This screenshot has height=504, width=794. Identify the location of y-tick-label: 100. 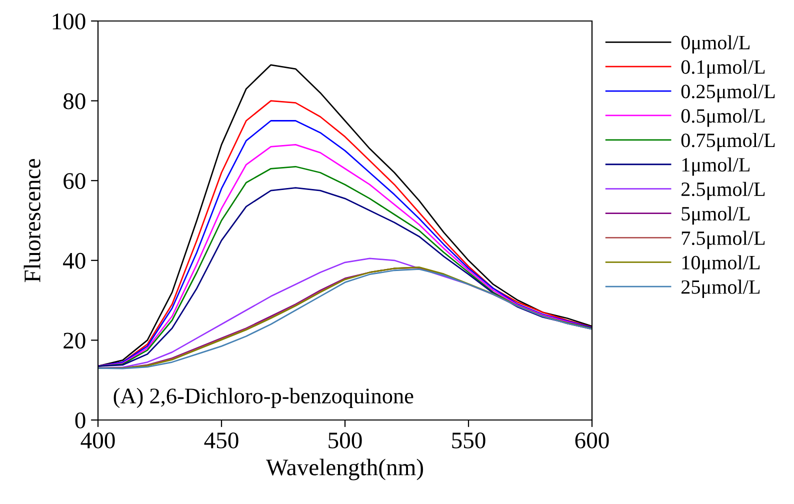
(69, 21).